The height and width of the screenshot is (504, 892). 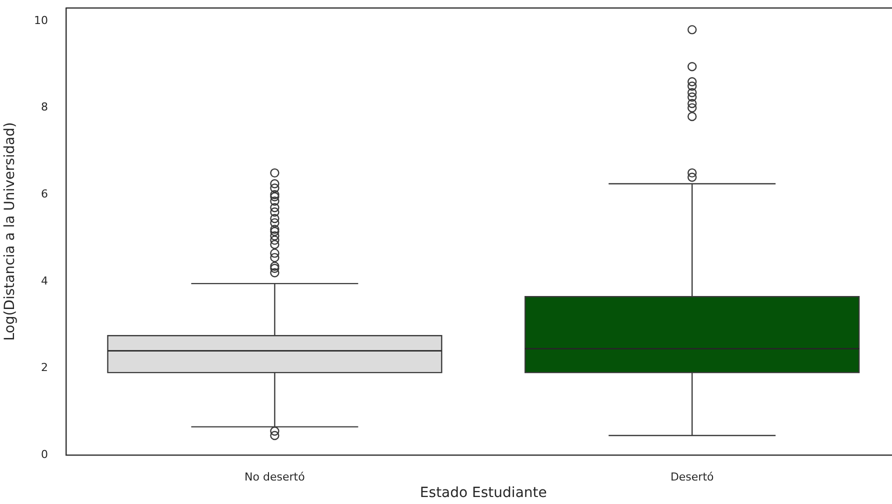 I want to click on y-tick-label: 4, so click(x=44, y=281).